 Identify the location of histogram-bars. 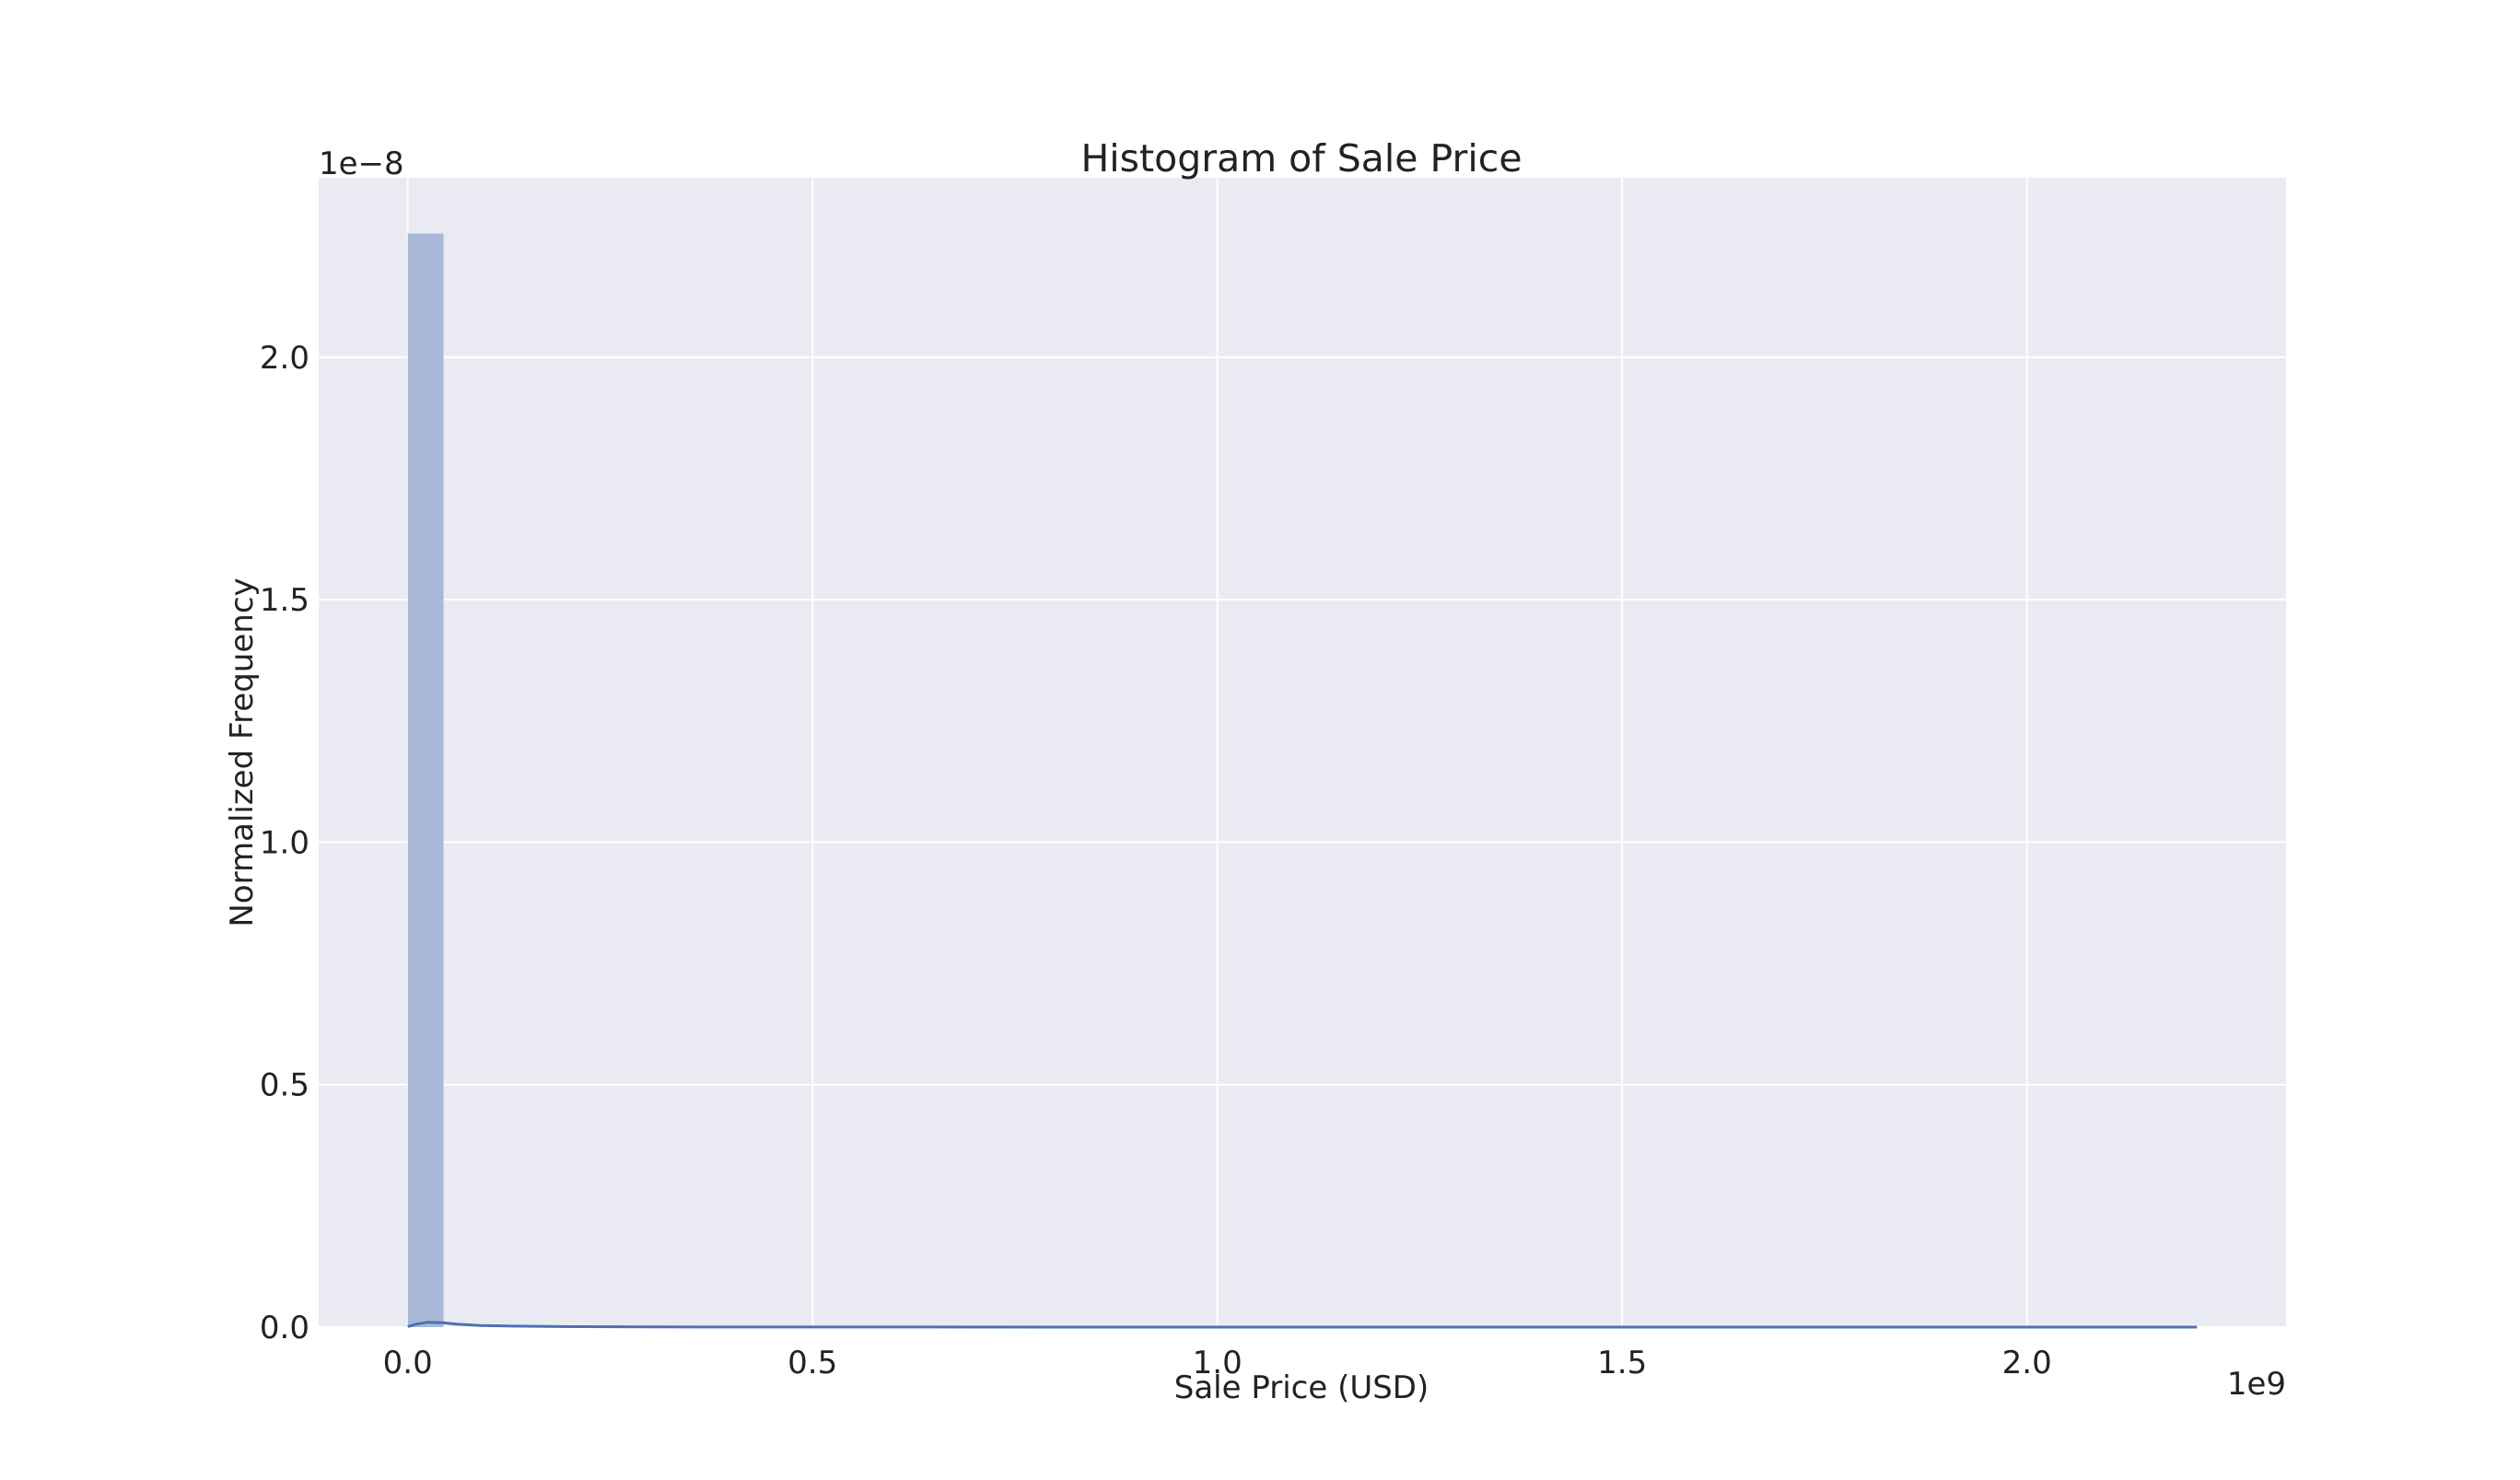
(425, 780).